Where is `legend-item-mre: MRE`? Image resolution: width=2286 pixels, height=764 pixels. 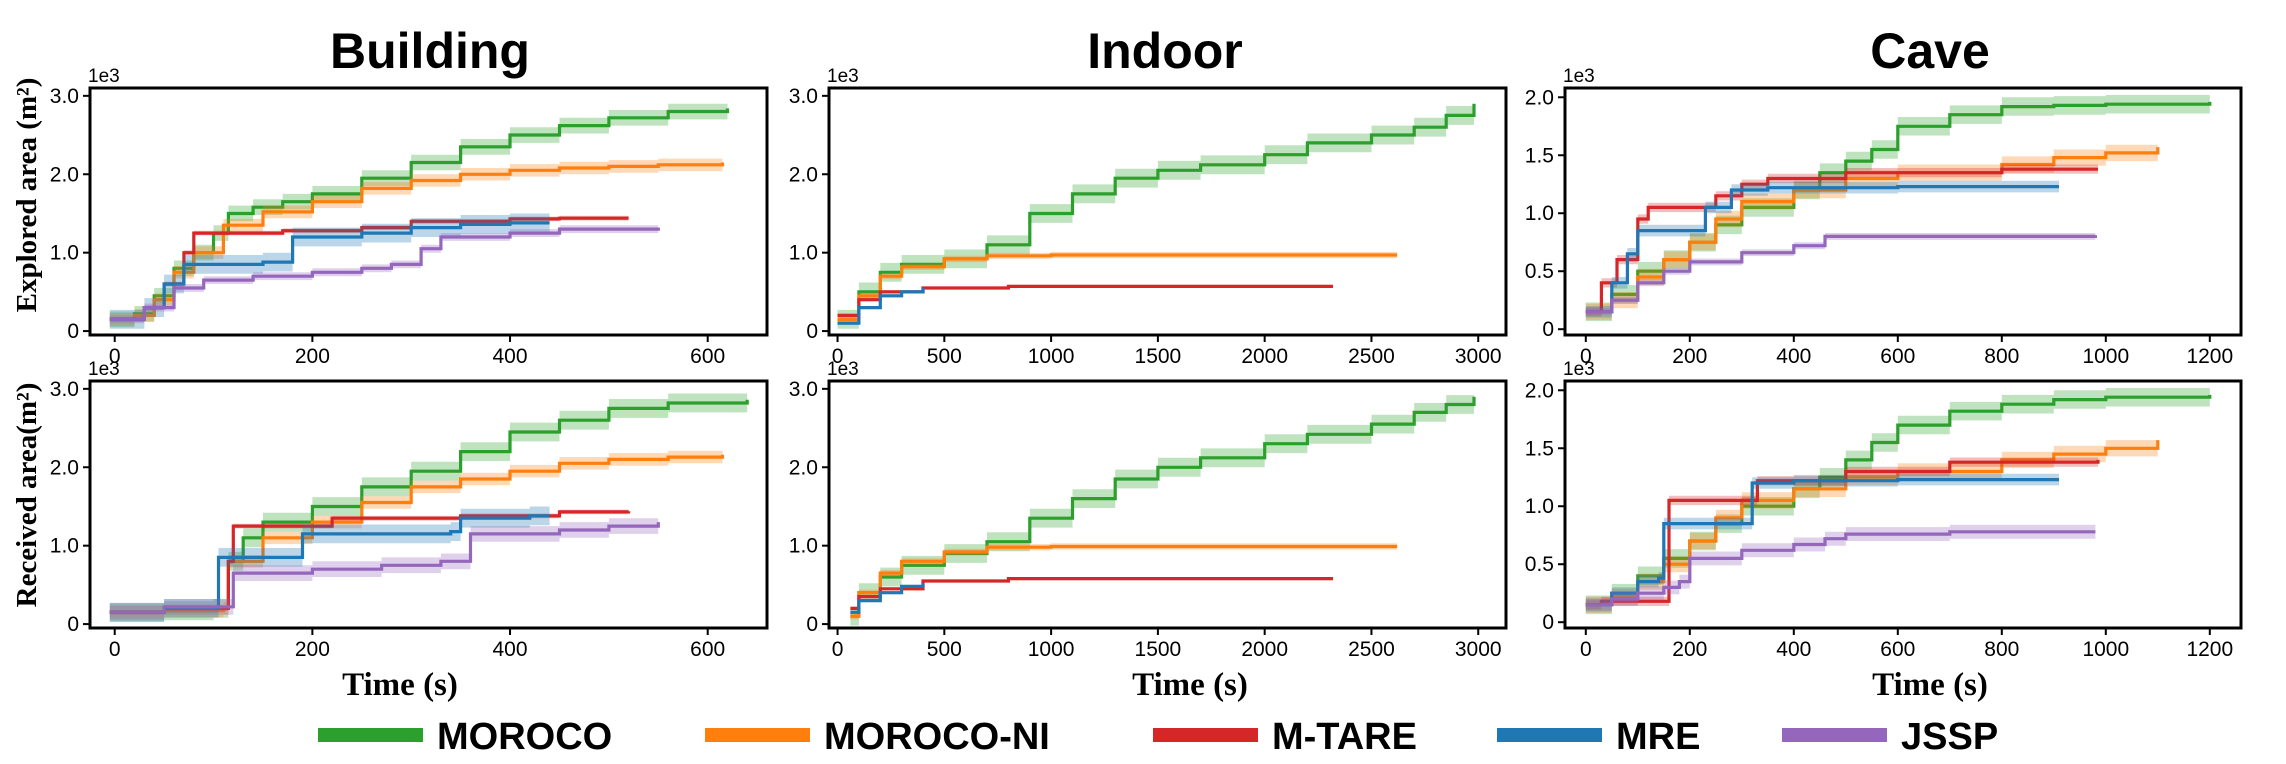
legend-item-mre: MRE is located at coordinates (1598, 737).